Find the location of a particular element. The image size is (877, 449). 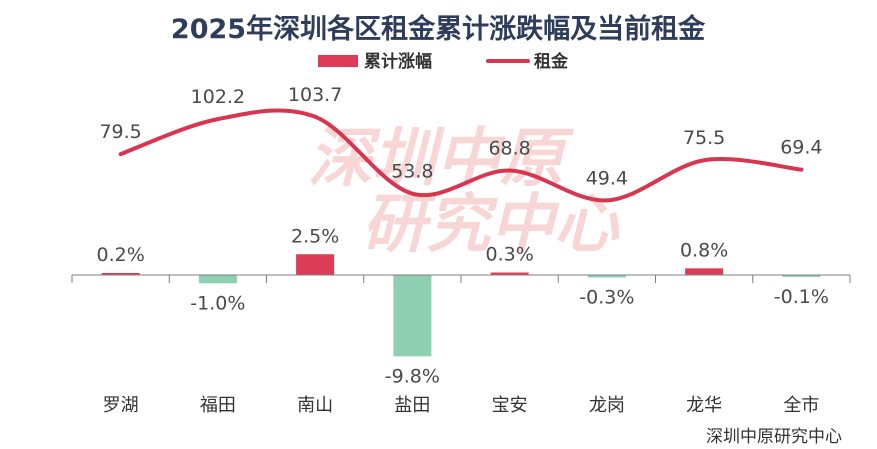

line-label-龙华: 75.5 is located at coordinates (704, 138).